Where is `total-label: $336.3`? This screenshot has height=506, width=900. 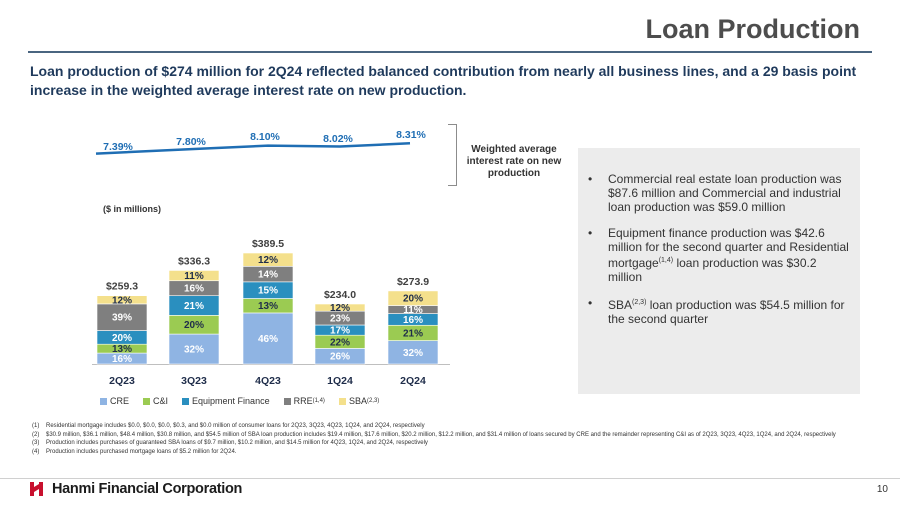 total-label: $336.3 is located at coordinates (194, 261).